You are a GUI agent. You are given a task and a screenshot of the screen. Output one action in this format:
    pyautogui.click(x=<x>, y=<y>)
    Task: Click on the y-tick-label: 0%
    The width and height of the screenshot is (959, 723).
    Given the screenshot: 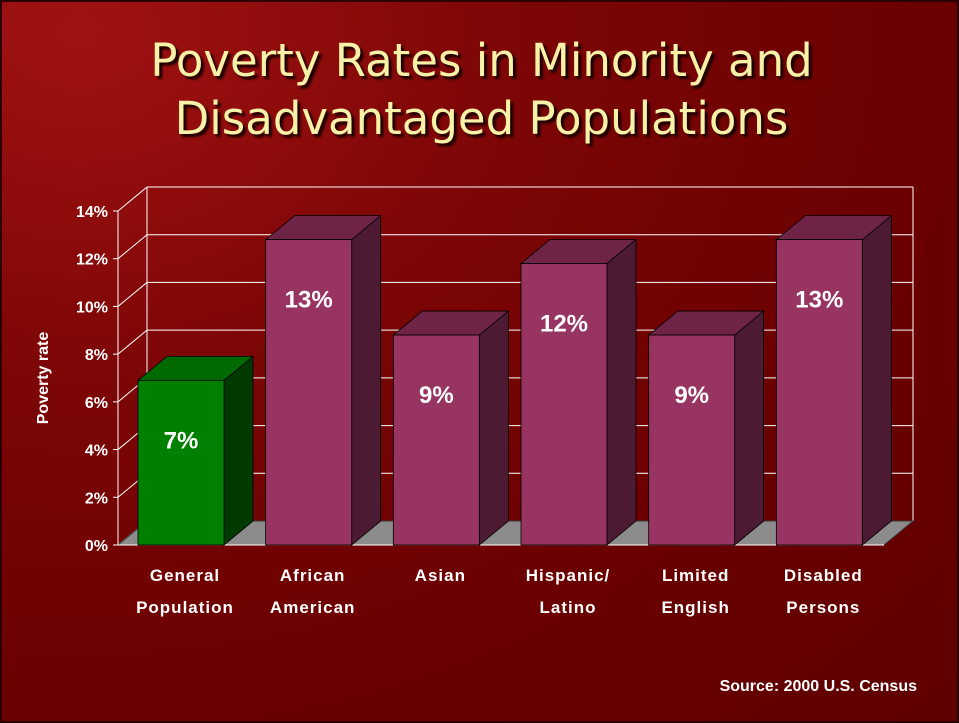 What is the action you would take?
    pyautogui.click(x=96, y=546)
    